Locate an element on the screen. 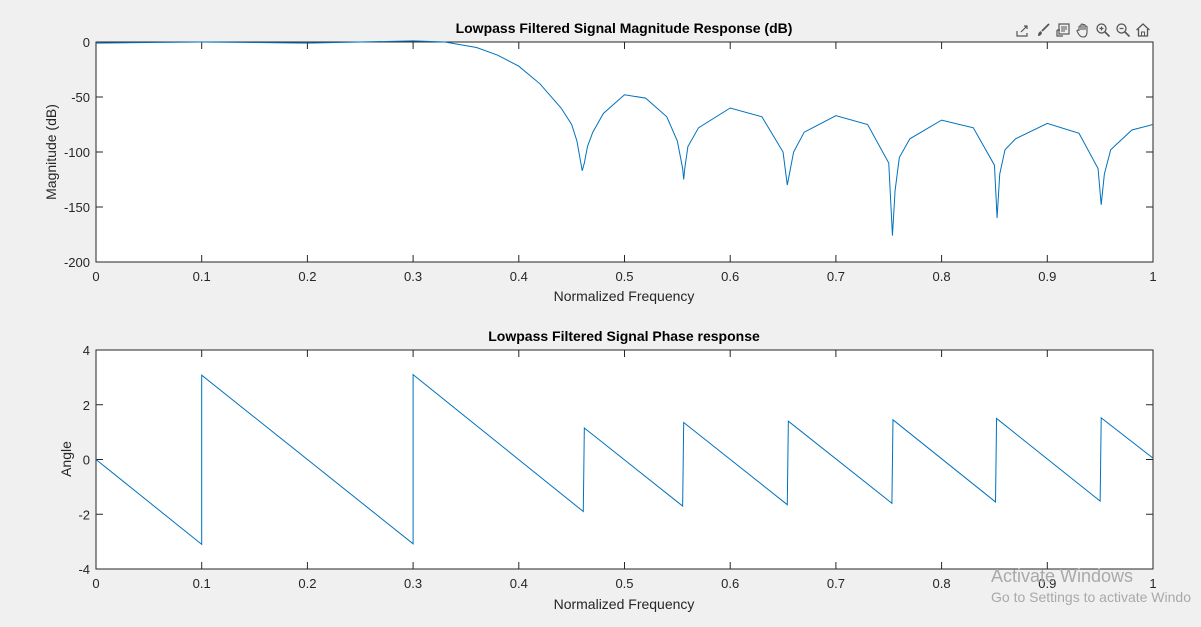 Image resolution: width=1201 pixels, height=627 pixels. phase-x-tick-label: 0.6 is located at coordinates (730, 583).